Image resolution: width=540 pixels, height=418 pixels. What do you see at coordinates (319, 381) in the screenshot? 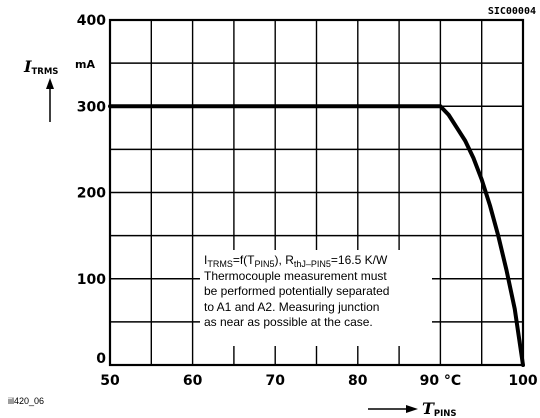
I see `x-tick-labels: 50 60 70 80 90 °C 100` at bounding box center [319, 381].